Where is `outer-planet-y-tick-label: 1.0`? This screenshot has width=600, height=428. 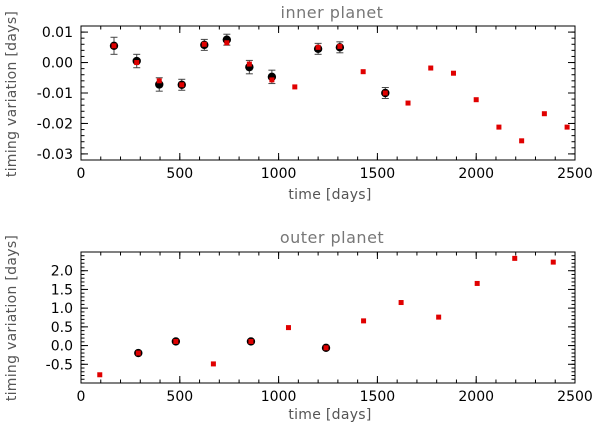
outer-planet-y-tick-label: 1.0 is located at coordinates (62, 309).